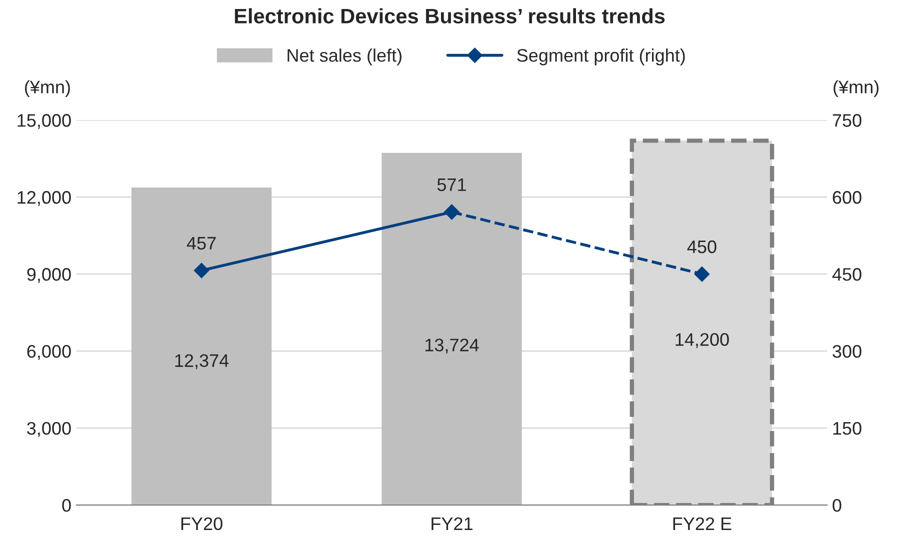 This screenshot has height=546, width=899. I want to click on data-label: 13,724, so click(452, 346).